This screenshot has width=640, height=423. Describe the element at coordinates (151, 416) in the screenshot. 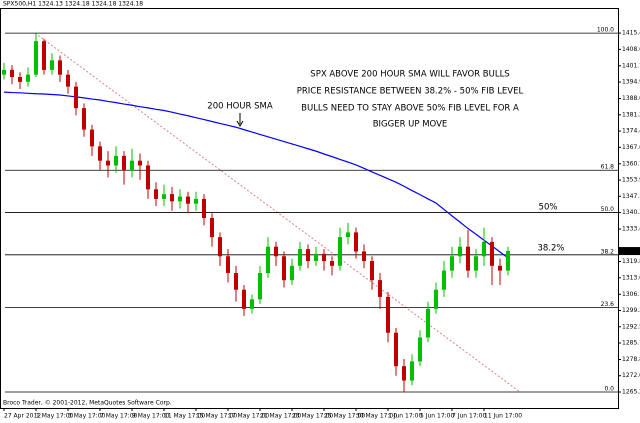

I see `x-tick-label: 9 May 17:00` at that location.